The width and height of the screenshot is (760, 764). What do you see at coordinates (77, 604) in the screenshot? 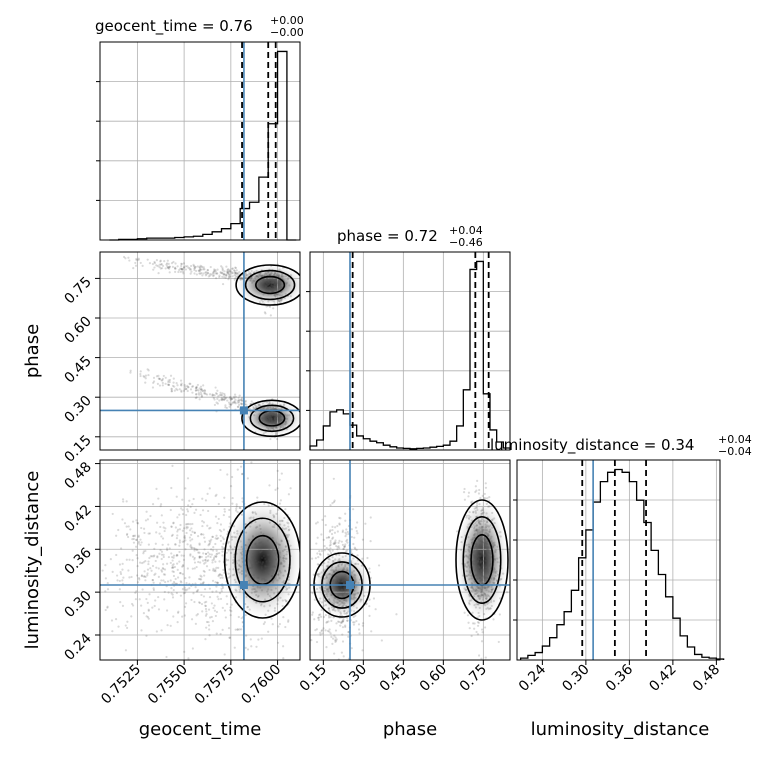
I see `ytick-label: 0.30` at bounding box center [77, 604].